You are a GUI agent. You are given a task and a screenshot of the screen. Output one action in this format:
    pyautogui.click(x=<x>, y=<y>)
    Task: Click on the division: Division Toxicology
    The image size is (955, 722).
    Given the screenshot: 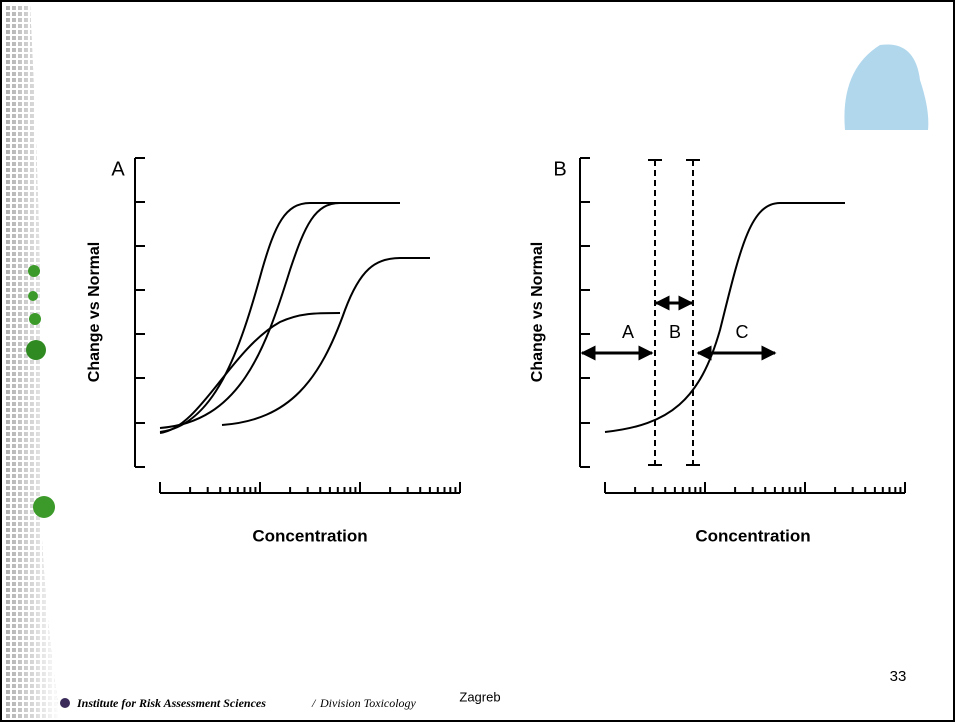 What is the action you would take?
    pyautogui.click(x=368, y=703)
    